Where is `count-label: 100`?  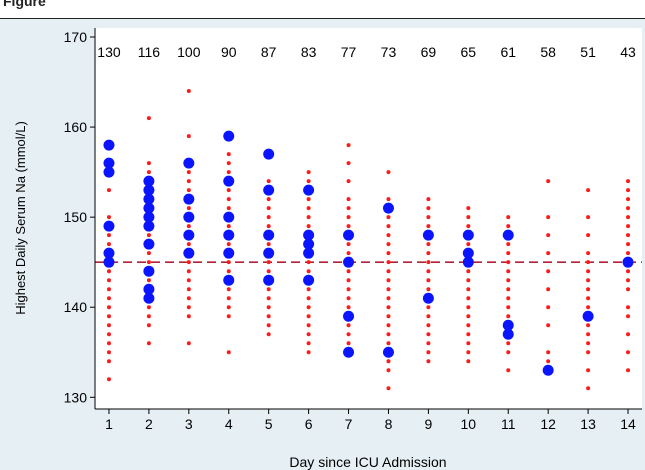 count-label: 100 is located at coordinates (189, 52).